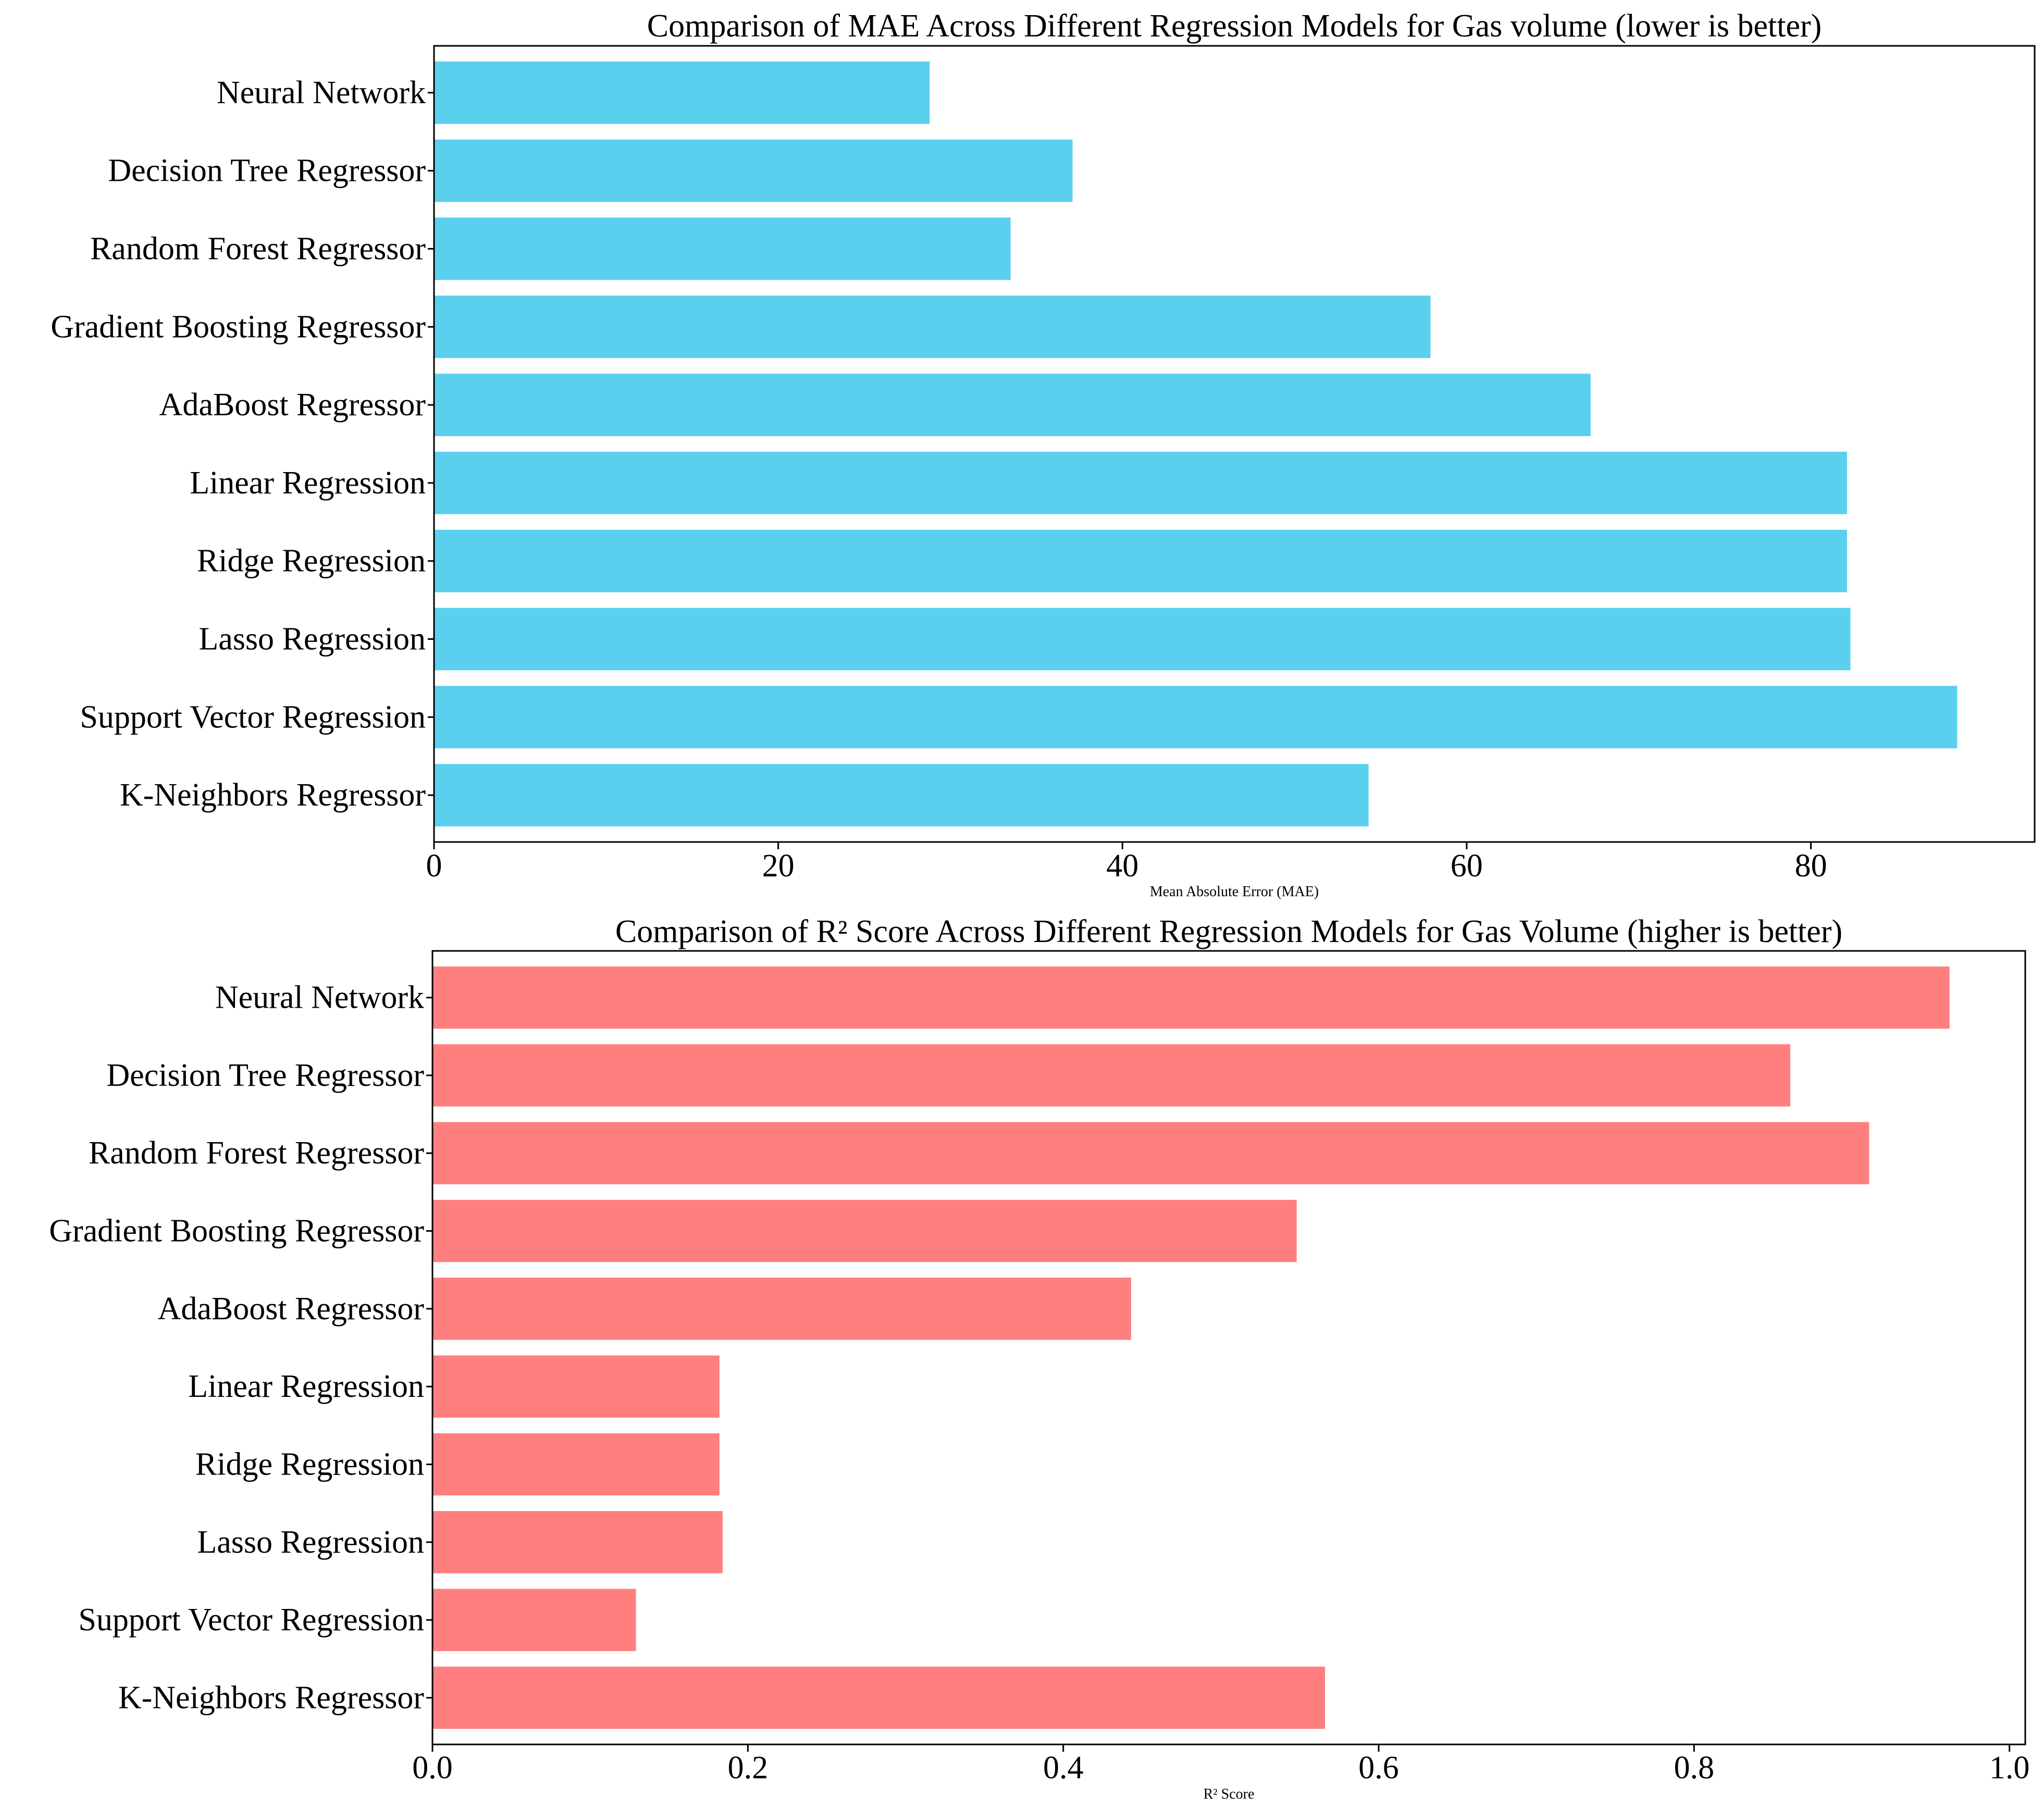  Describe the element at coordinates (267, 171) in the screenshot. I see `mae-category-label: Decision Tree Regressor` at that location.